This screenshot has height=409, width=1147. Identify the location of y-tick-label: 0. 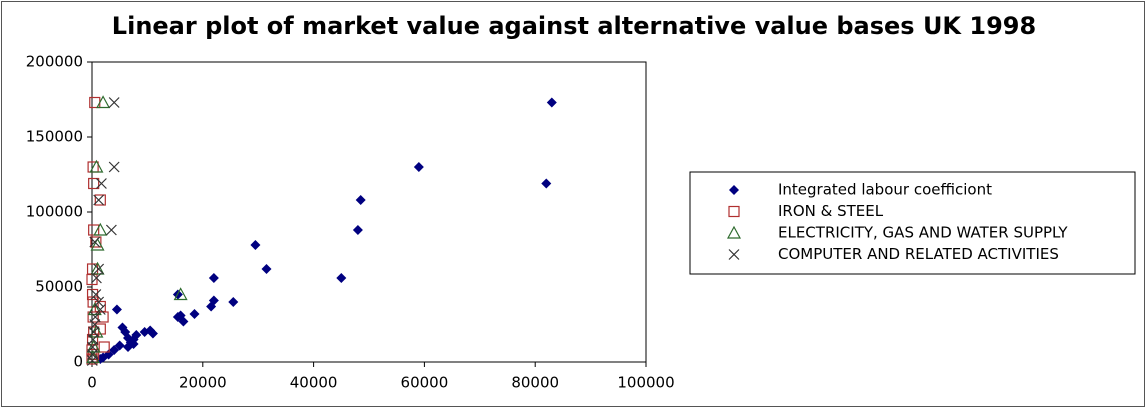
(78, 362).